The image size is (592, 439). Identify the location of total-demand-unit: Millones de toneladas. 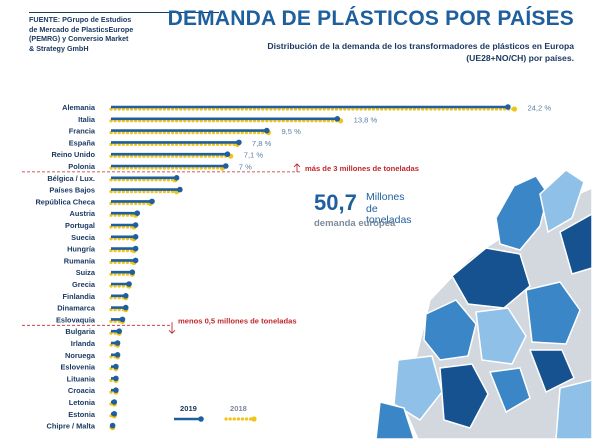
(389, 208).